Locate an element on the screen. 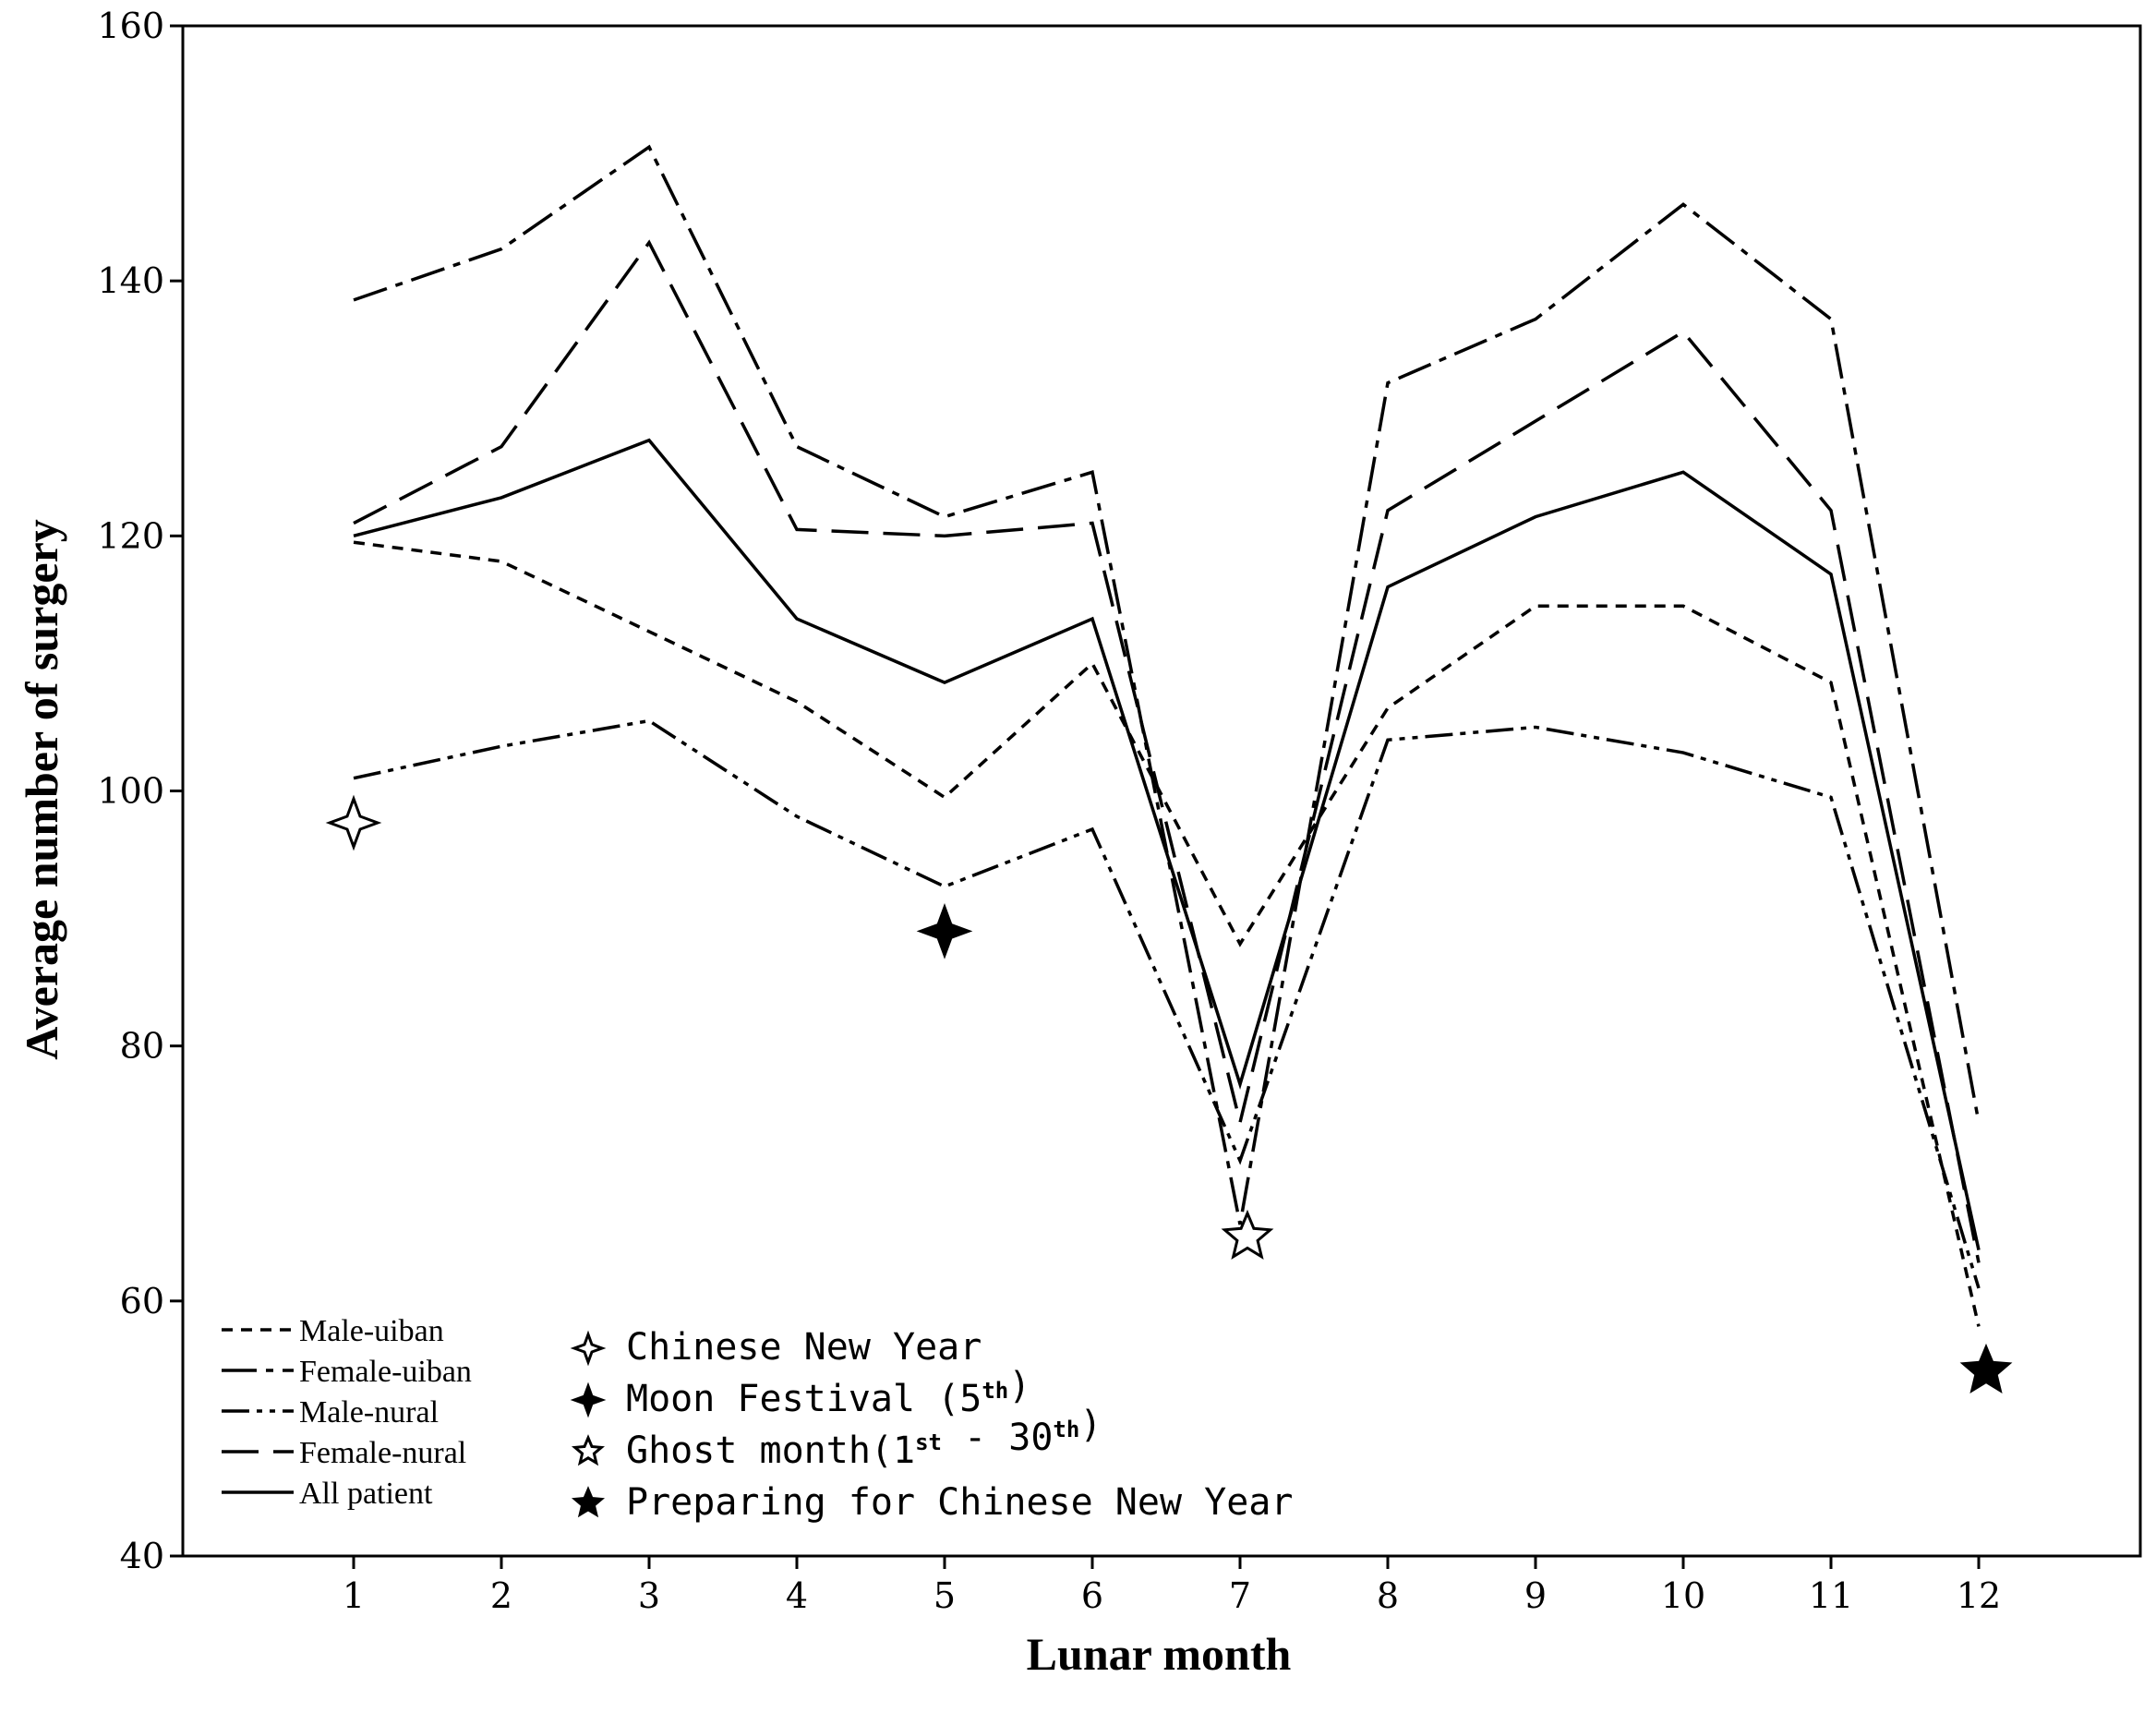 The image size is (2156, 1713). x-tick-label: 2 is located at coordinates (501, 1595).